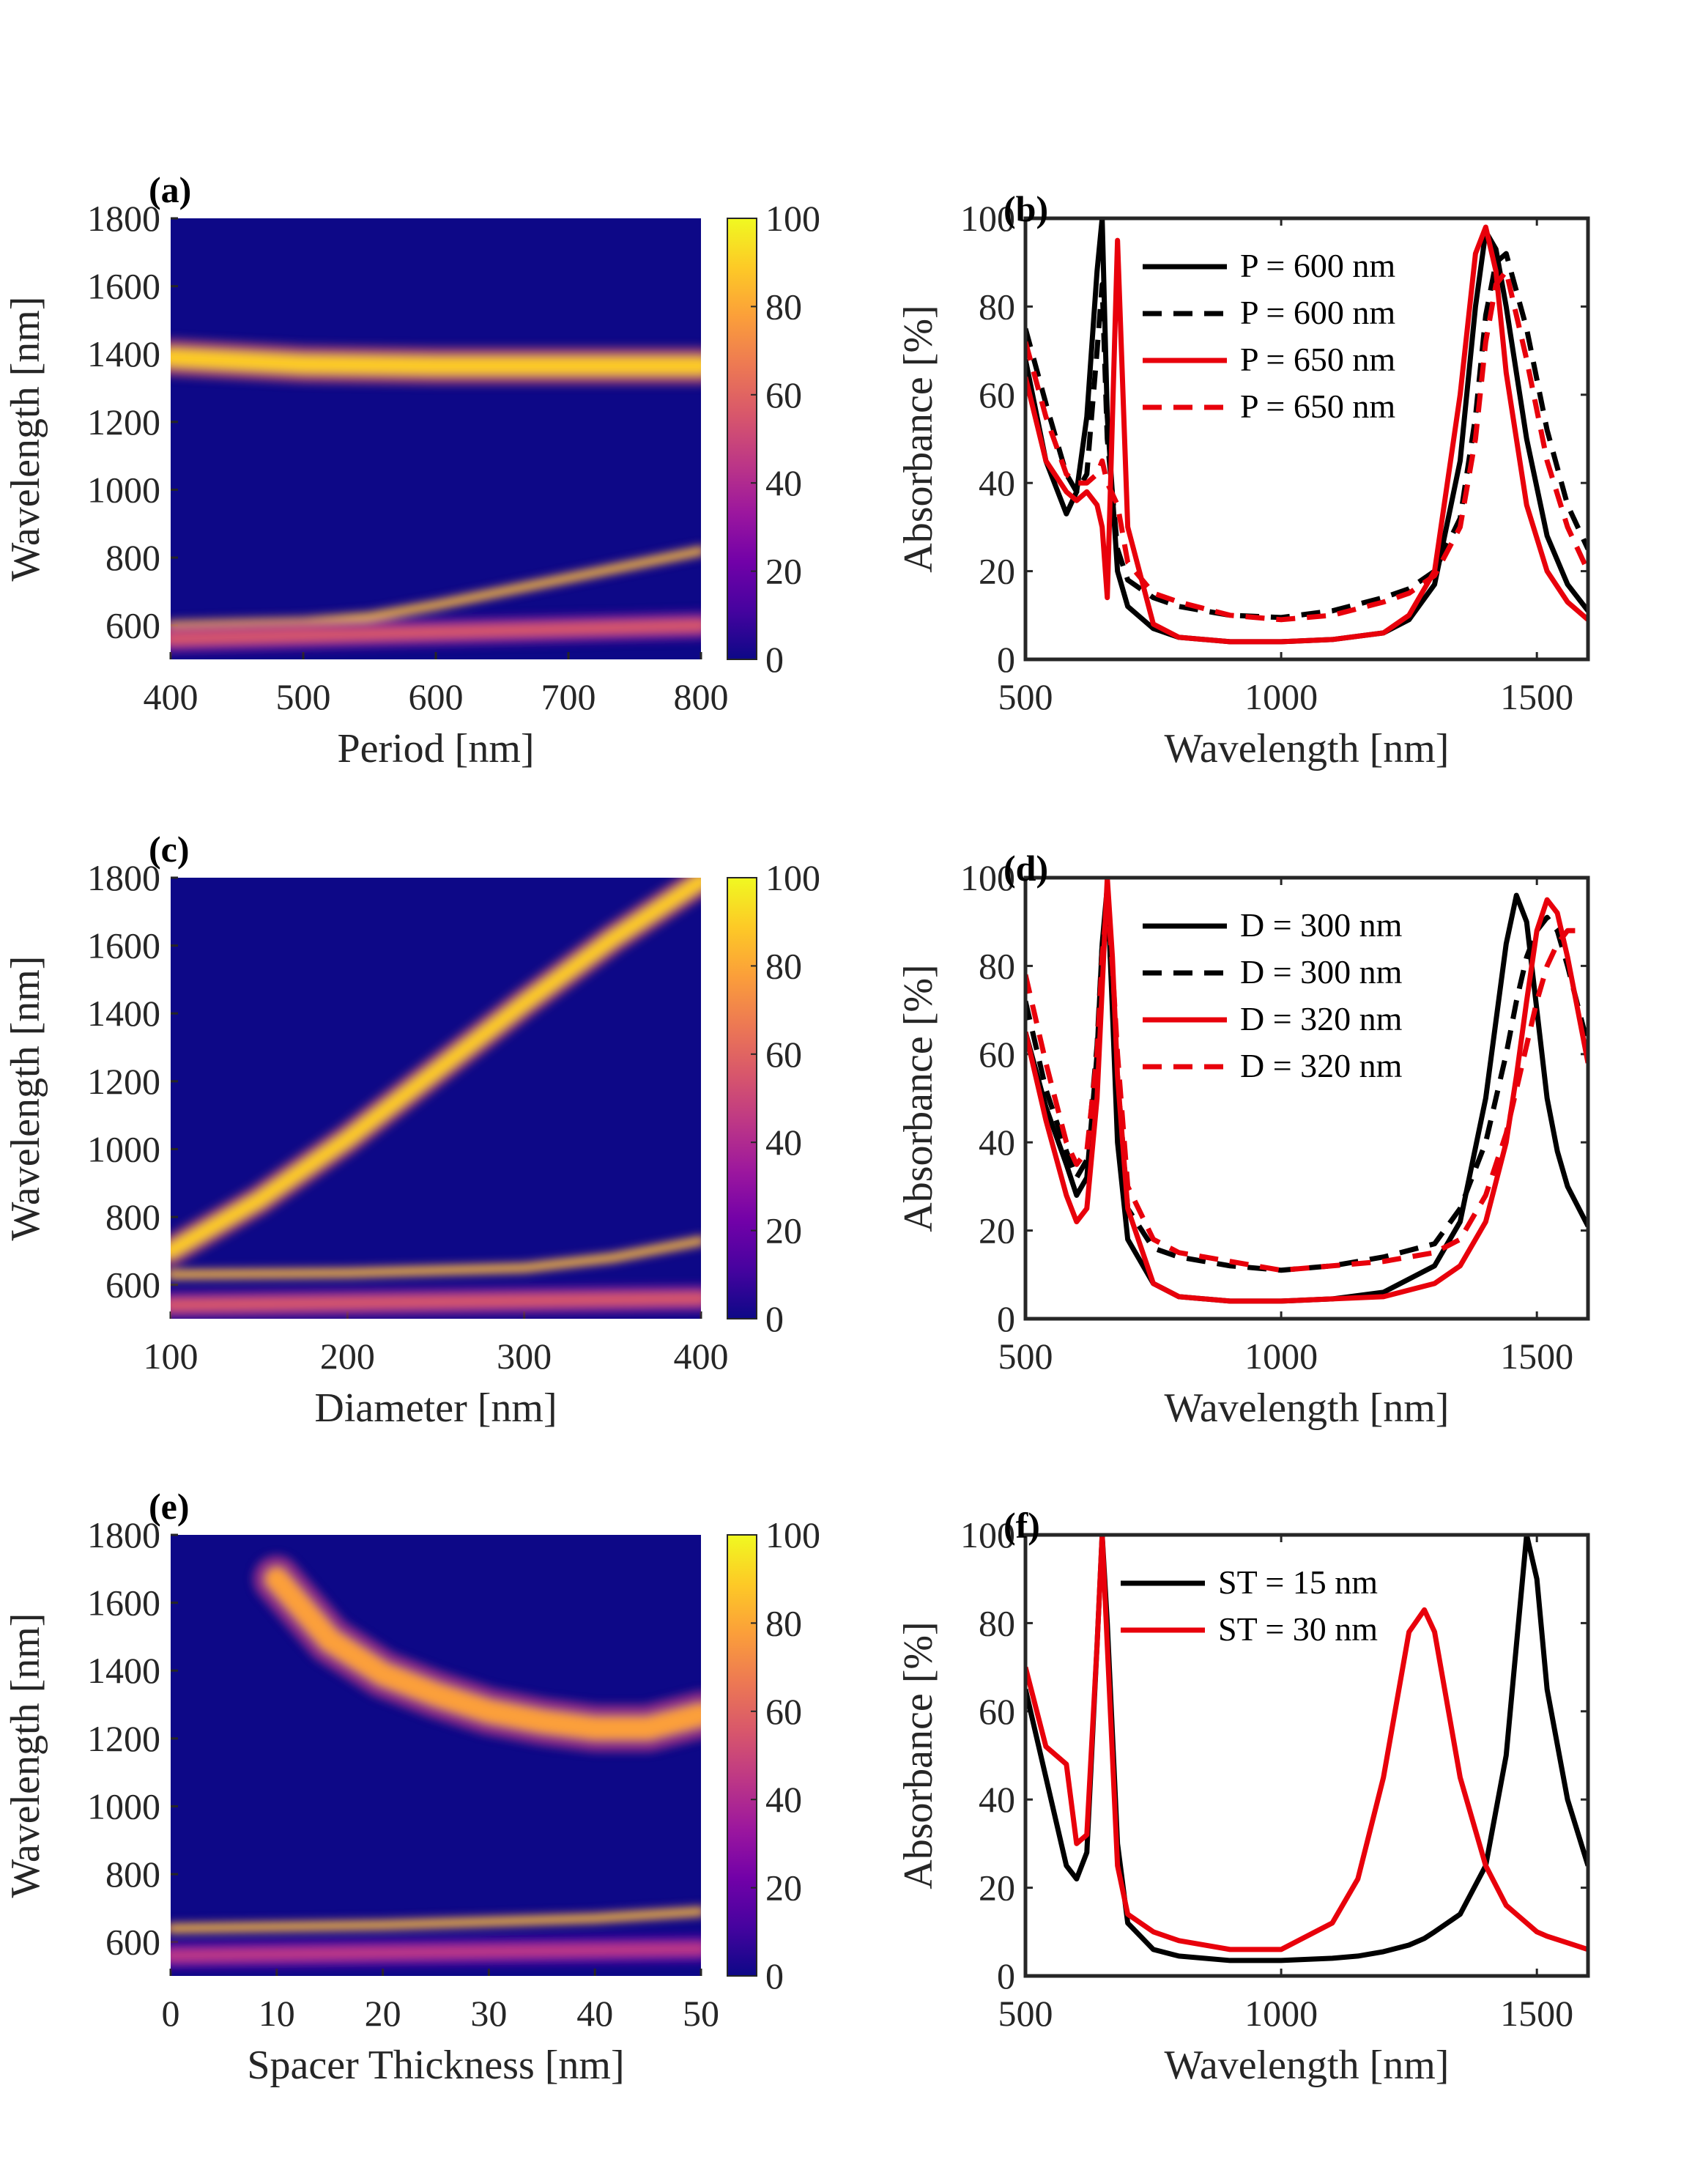  What do you see at coordinates (997, 1142) in the screenshot?
I see `panel-d-ytick-label: 40` at bounding box center [997, 1142].